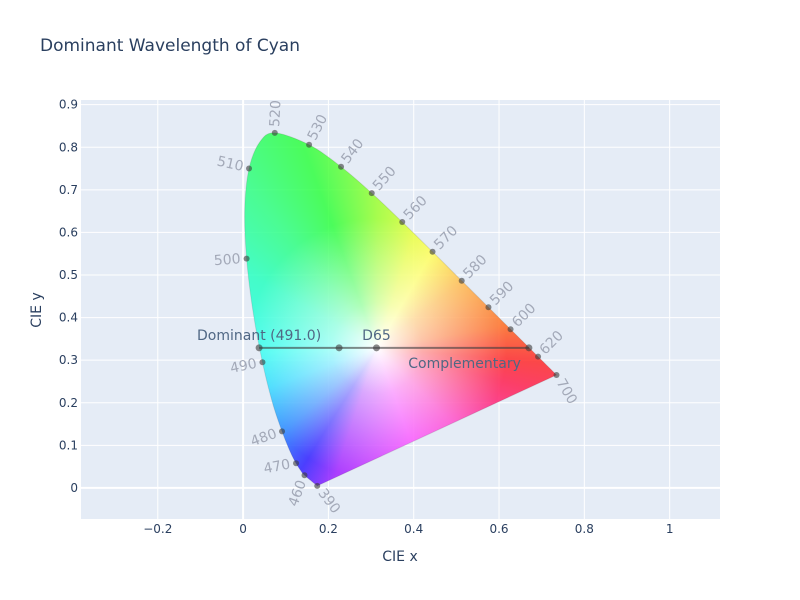  Describe the element at coordinates (68, 105) in the screenshot. I see `y-tick-label: 0.9` at that location.